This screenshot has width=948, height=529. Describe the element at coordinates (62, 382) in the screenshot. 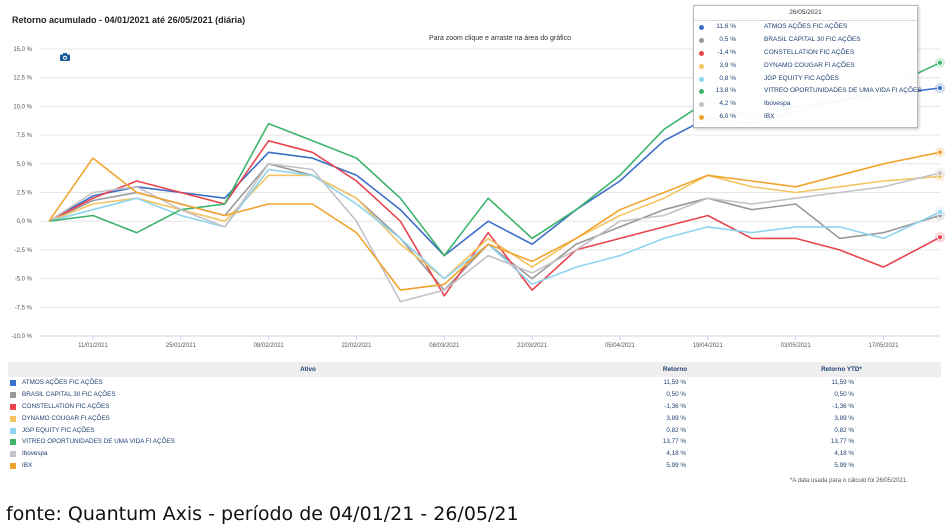

I see `asset-name: ATMOS AÇÕES FIC AÇÕES` at that location.